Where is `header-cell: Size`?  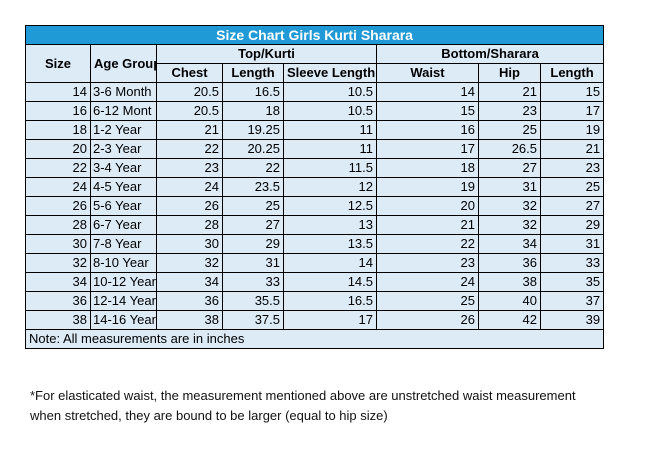
header-cell: Size is located at coordinates (58, 63).